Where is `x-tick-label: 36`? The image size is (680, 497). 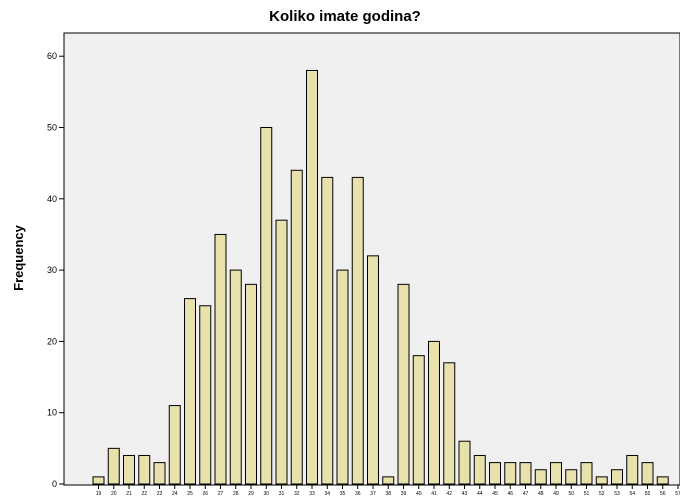
x-tick-label: 36 is located at coordinates (358, 494).